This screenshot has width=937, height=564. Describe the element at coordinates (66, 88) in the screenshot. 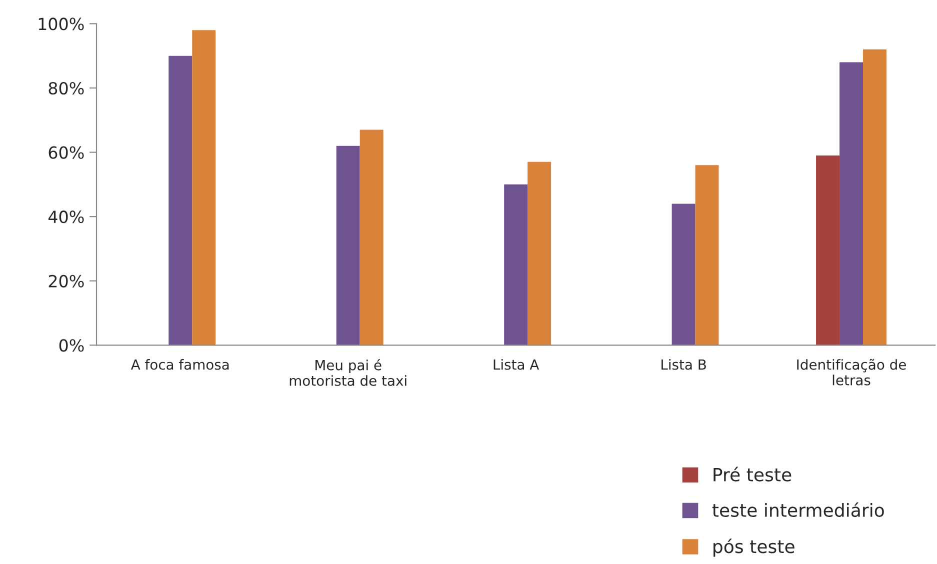

I see `y-tick-label: 80%` at that location.